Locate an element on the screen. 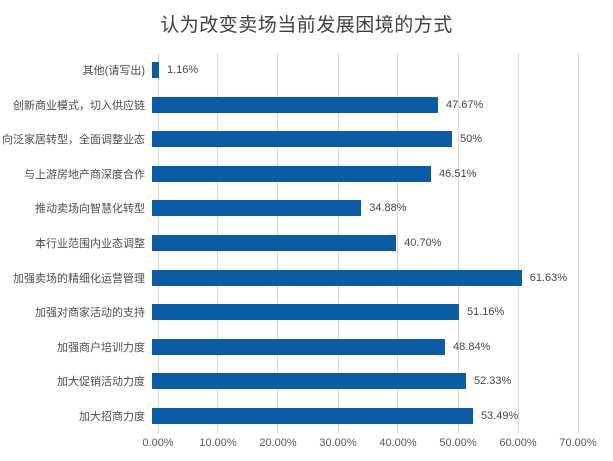 This screenshot has width=613, height=461. value-label: 47.67% is located at coordinates (465, 104).